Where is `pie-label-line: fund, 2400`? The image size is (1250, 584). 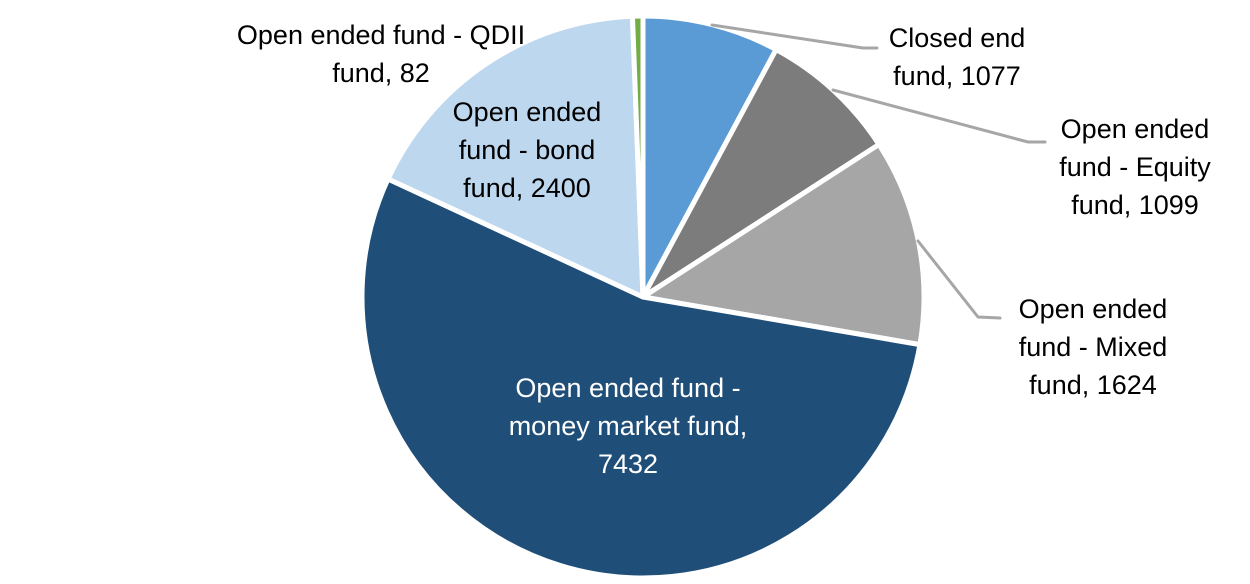
pie-label-line: fund, 2400 is located at coordinates (527, 188).